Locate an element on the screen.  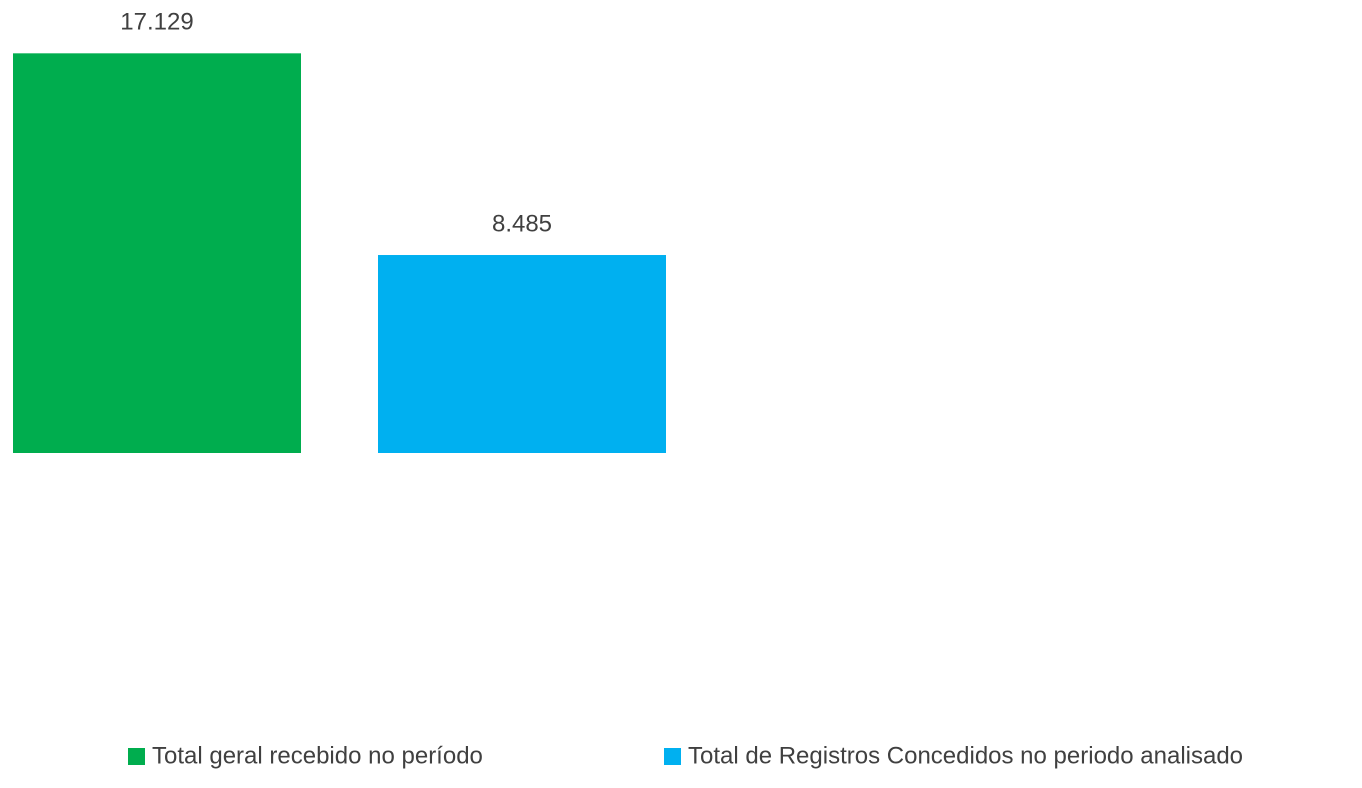
data-label: 8.485 is located at coordinates (522, 223).